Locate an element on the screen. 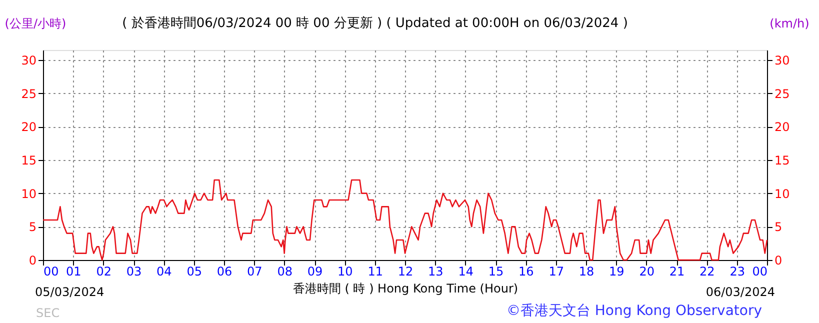 The image size is (819, 323). x-tick-label: 16 is located at coordinates (526, 271).